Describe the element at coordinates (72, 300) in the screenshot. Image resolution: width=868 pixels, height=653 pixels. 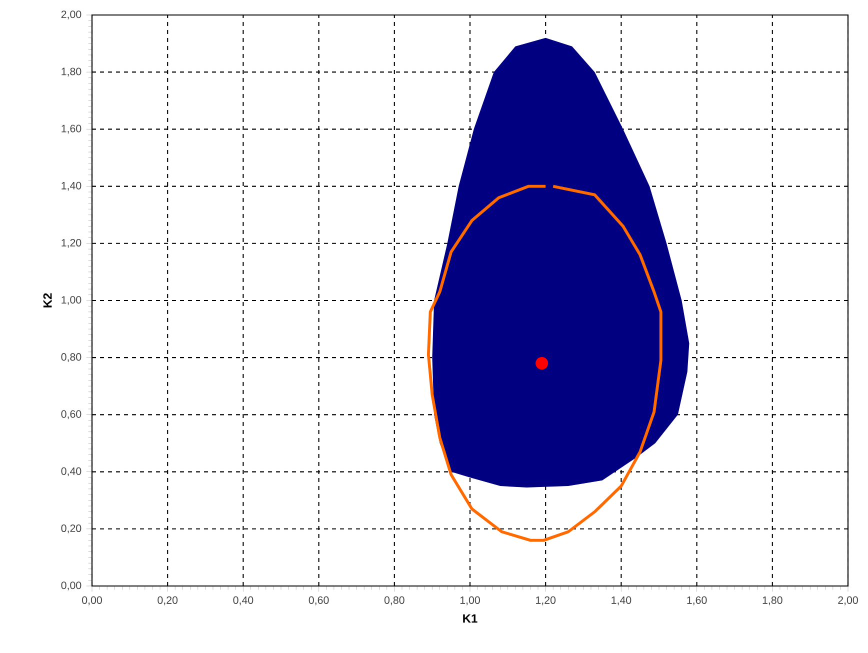
I see `y-tick-label: 1,00` at that location.